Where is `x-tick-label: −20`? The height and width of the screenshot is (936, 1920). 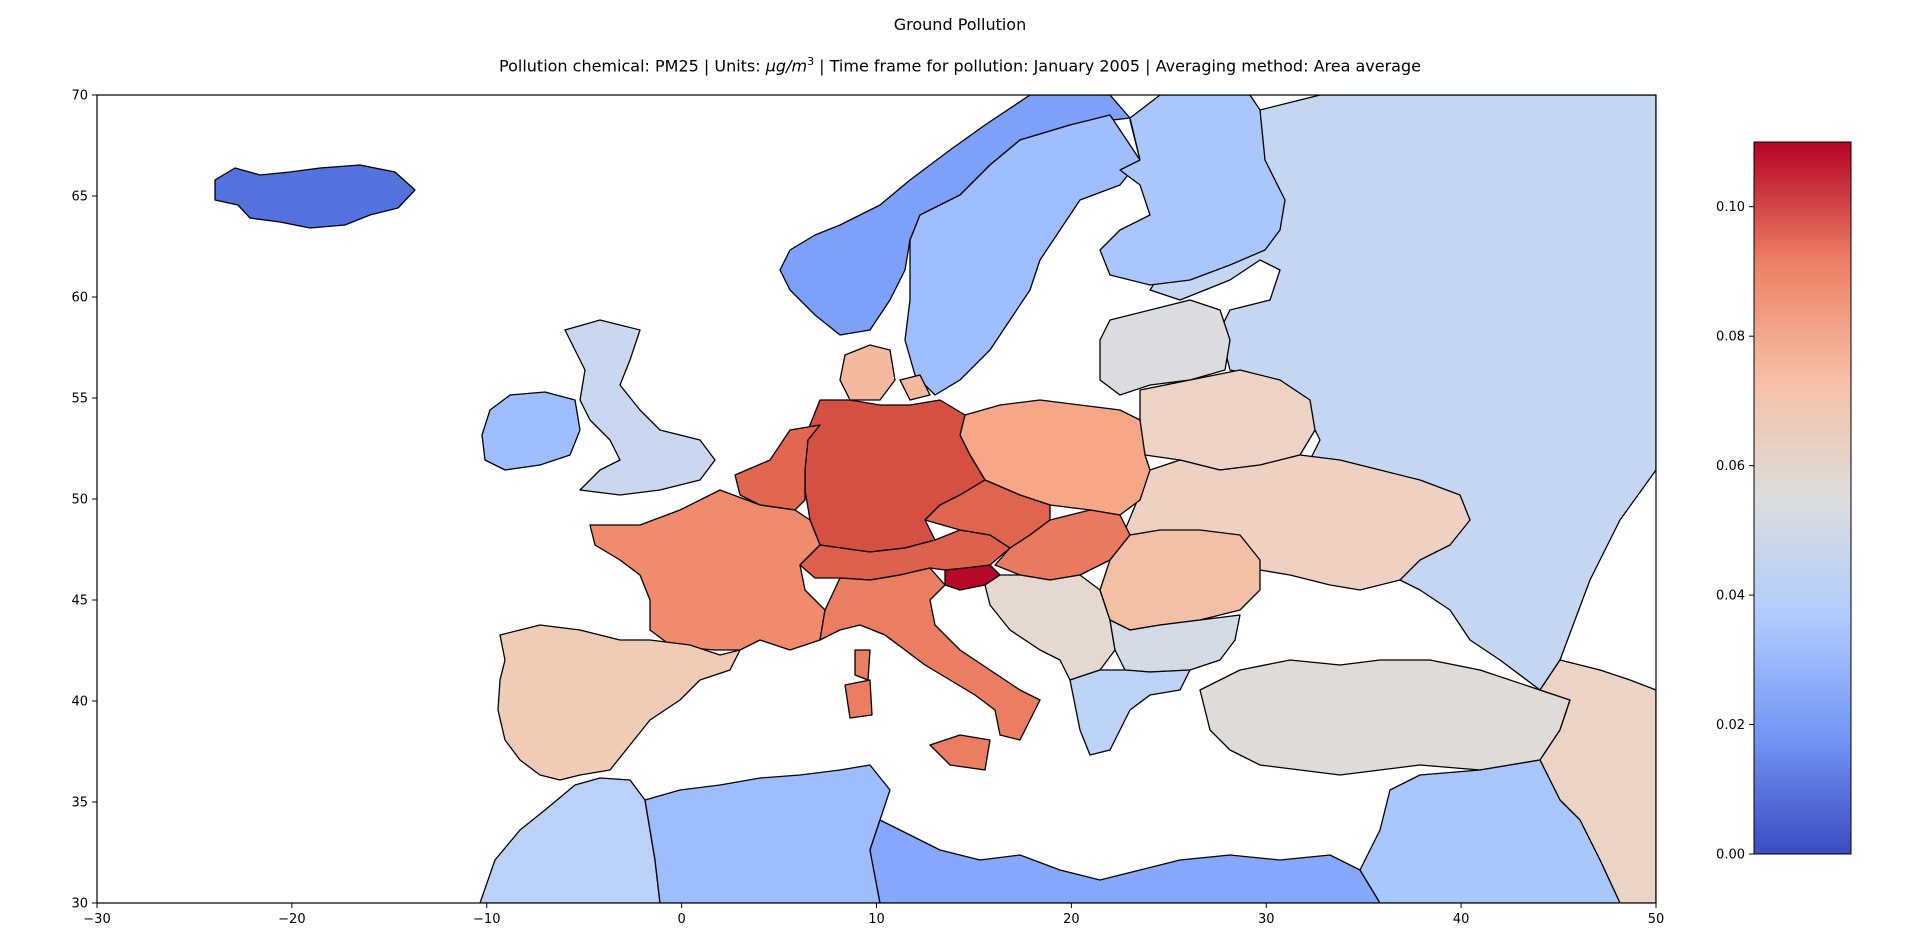 x-tick-label: −20 is located at coordinates (291, 919).